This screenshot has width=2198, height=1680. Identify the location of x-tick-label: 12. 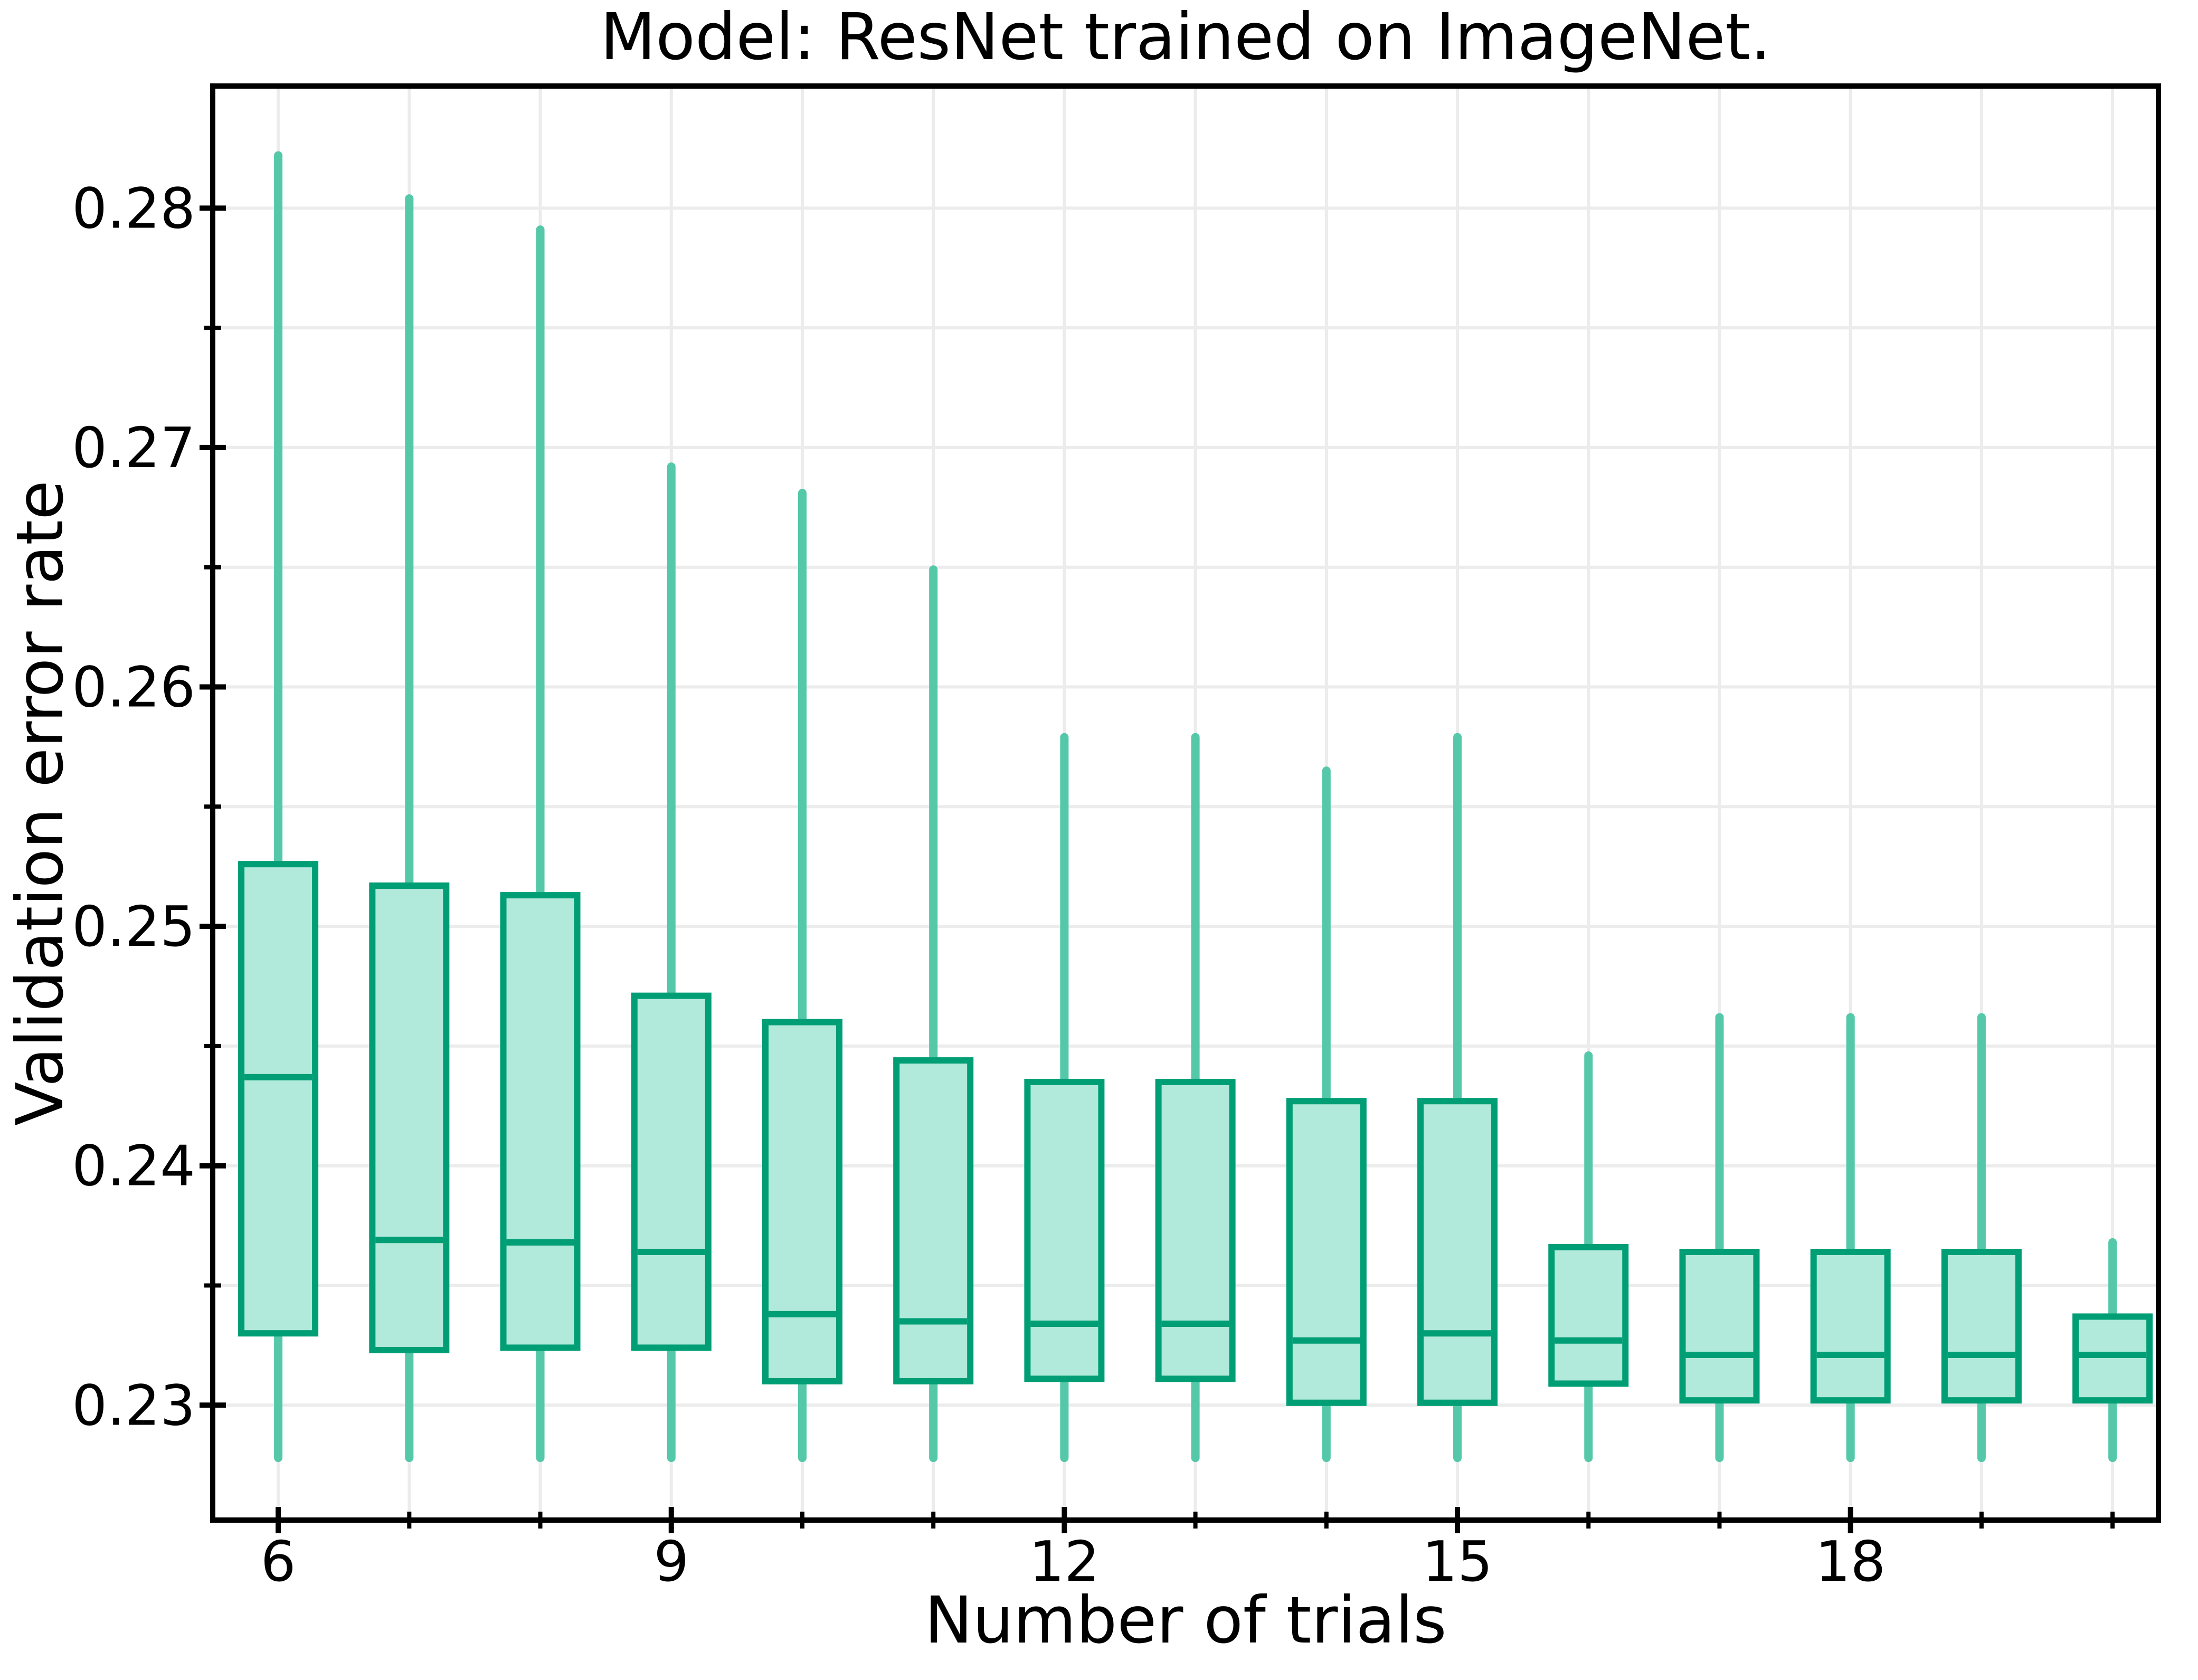
(1064, 1562).